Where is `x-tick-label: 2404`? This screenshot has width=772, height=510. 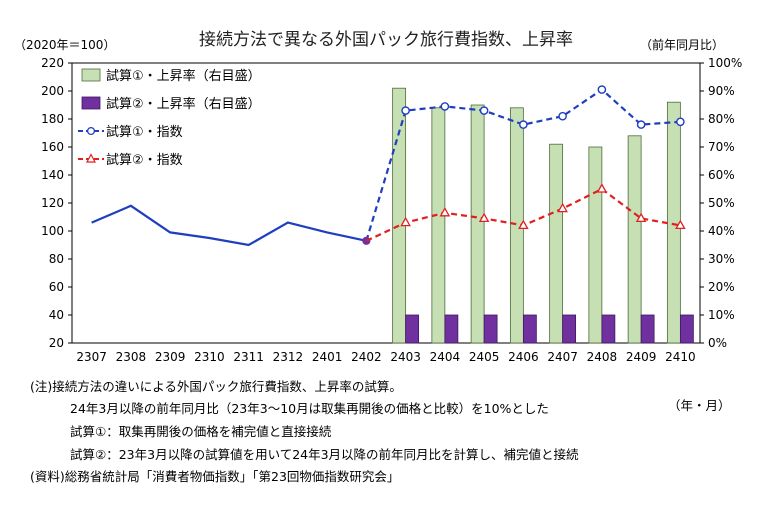 x-tick-label: 2404 is located at coordinates (445, 357).